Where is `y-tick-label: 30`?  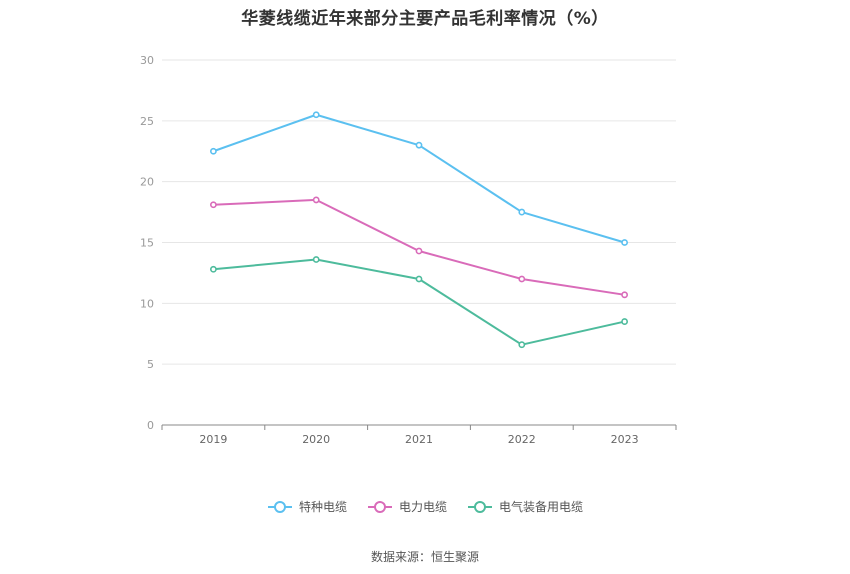
y-tick-label: 30 is located at coordinates (147, 60).